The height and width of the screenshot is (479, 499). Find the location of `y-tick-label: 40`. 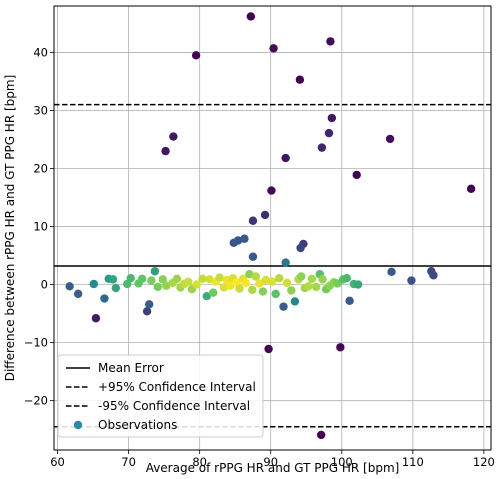

y-tick-label: 40 is located at coordinates (40, 52).